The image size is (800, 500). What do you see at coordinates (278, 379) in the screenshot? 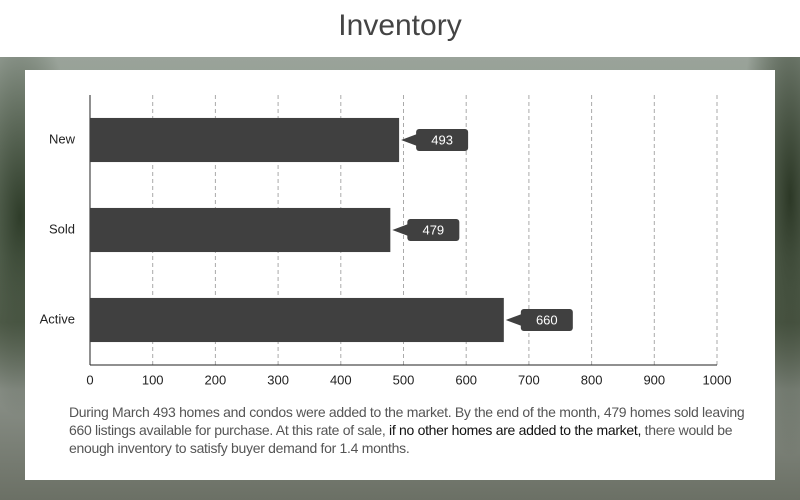
I see `x-tick-label: 300` at bounding box center [278, 379].